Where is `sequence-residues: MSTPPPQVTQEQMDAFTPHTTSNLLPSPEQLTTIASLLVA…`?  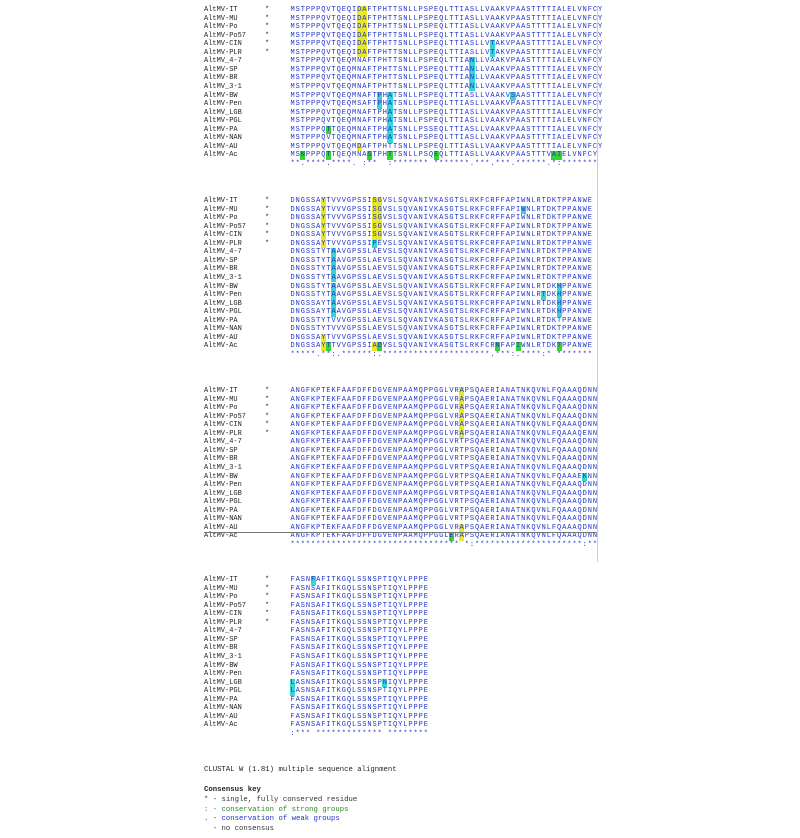
sequence-residues: MSTPPPQVTQEQMDAFTPHTTSNLLPSPEQLTTIASLLVA… is located at coordinates (446, 147).